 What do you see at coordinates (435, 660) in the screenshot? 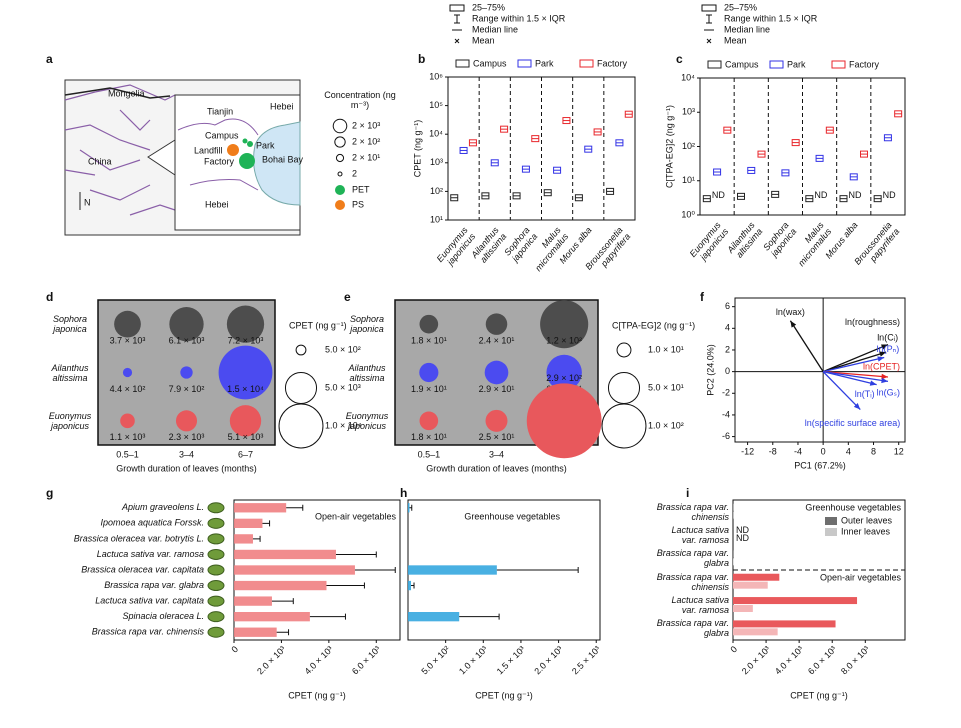
I see `x-tick-label: 5.0 × 10²` at bounding box center [435, 660].